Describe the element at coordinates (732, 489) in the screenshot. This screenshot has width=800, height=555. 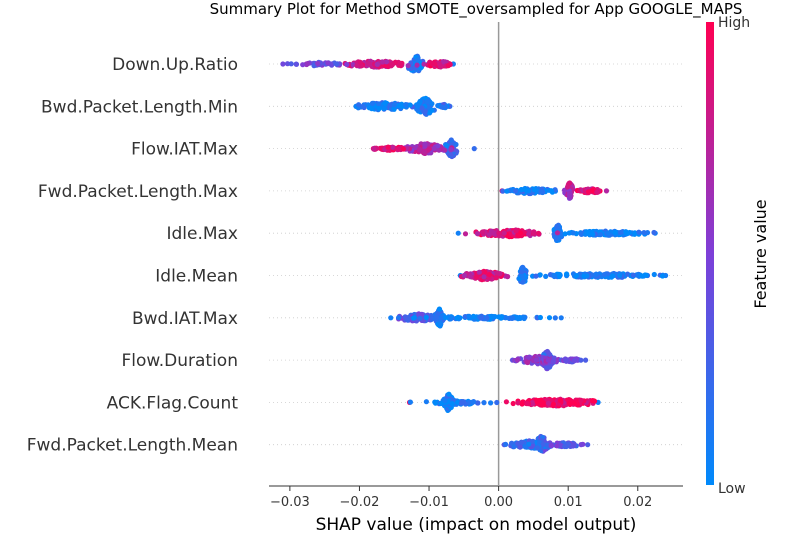
I see `colorbar-low-label: Low` at that location.